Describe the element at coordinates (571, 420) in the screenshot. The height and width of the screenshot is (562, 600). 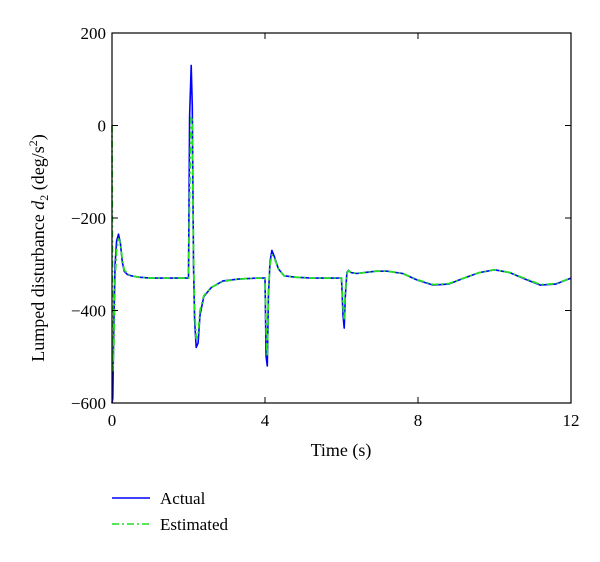
I see `x-tick-label: 12` at that location.